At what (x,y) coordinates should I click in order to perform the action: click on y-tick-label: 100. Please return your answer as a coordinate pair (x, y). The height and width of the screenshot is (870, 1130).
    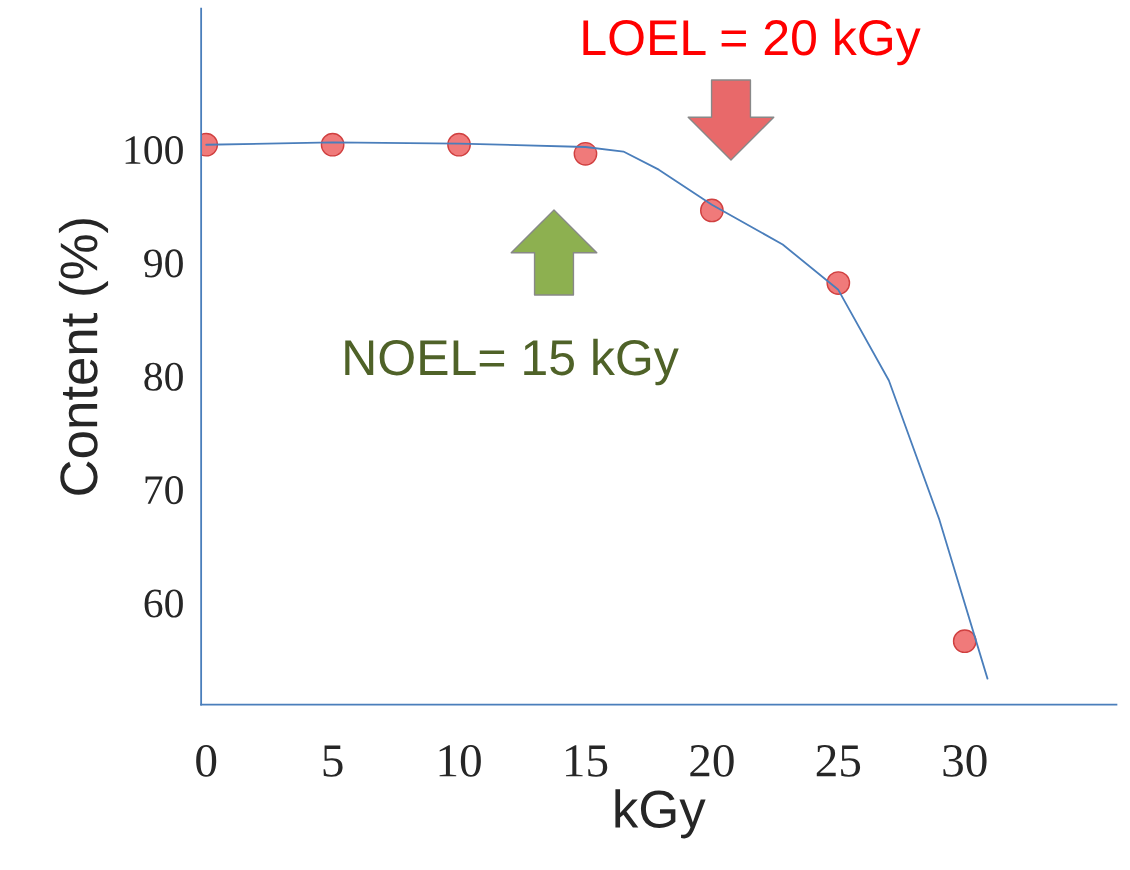
    Looking at the image, I should click on (154, 150).